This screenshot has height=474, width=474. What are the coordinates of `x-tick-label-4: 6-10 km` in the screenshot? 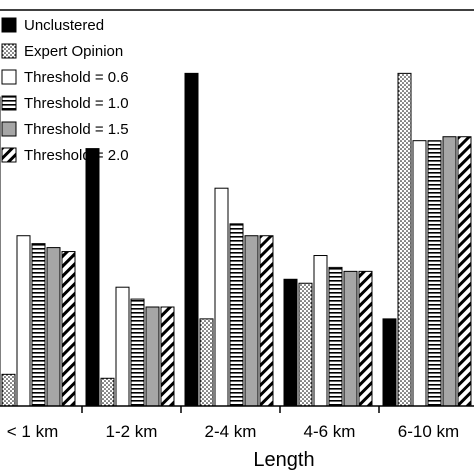 It's located at (428, 431).